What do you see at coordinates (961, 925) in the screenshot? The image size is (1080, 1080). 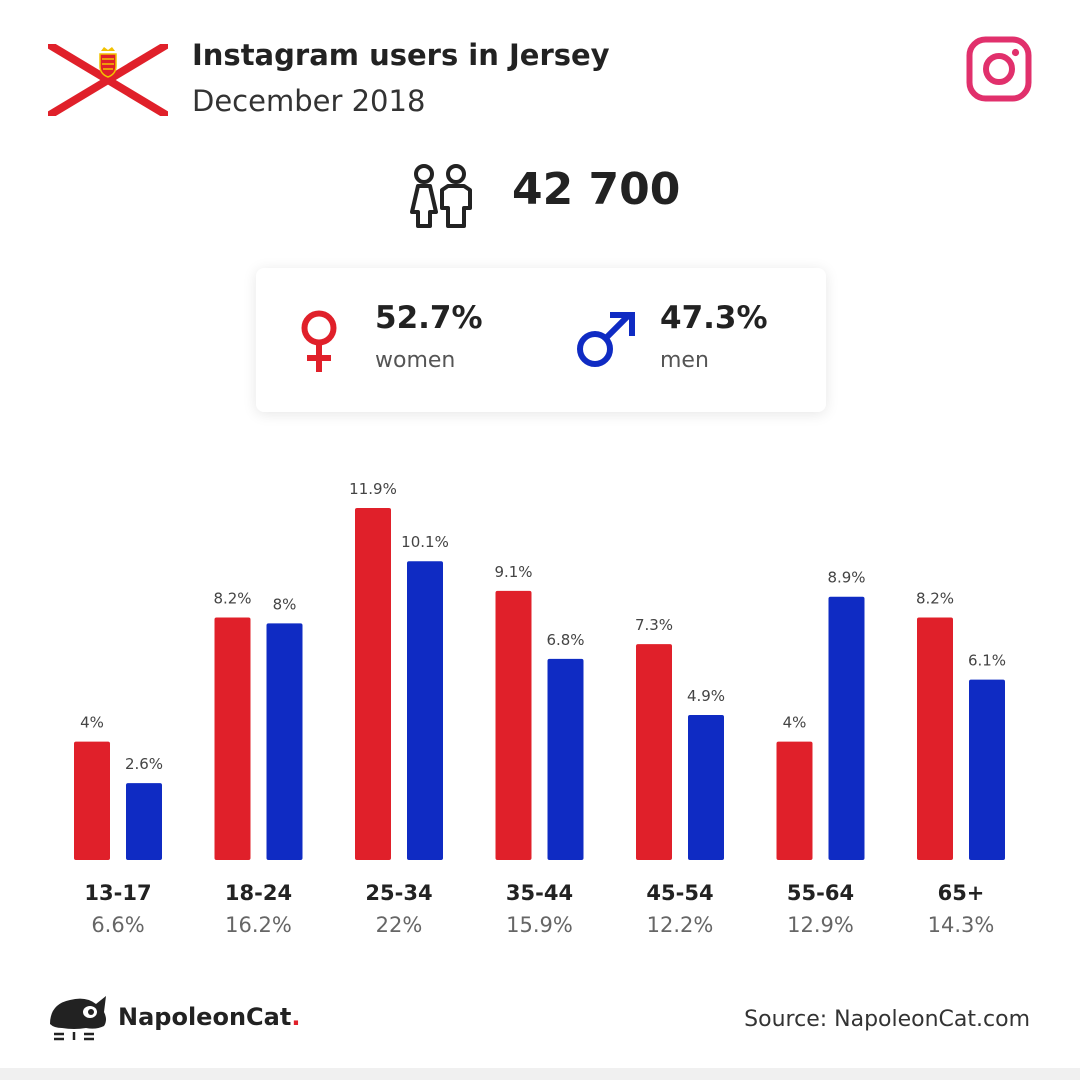 I see `age-category-total: 14.3%` at bounding box center [961, 925].